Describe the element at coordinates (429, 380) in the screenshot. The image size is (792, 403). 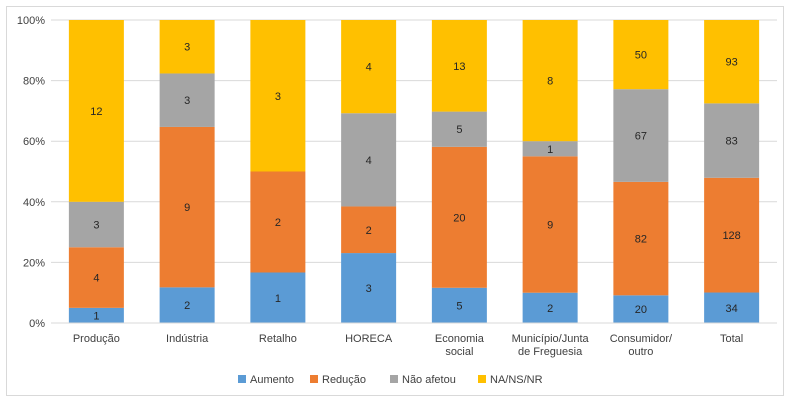
I see `legend-label: Não afetou` at that location.